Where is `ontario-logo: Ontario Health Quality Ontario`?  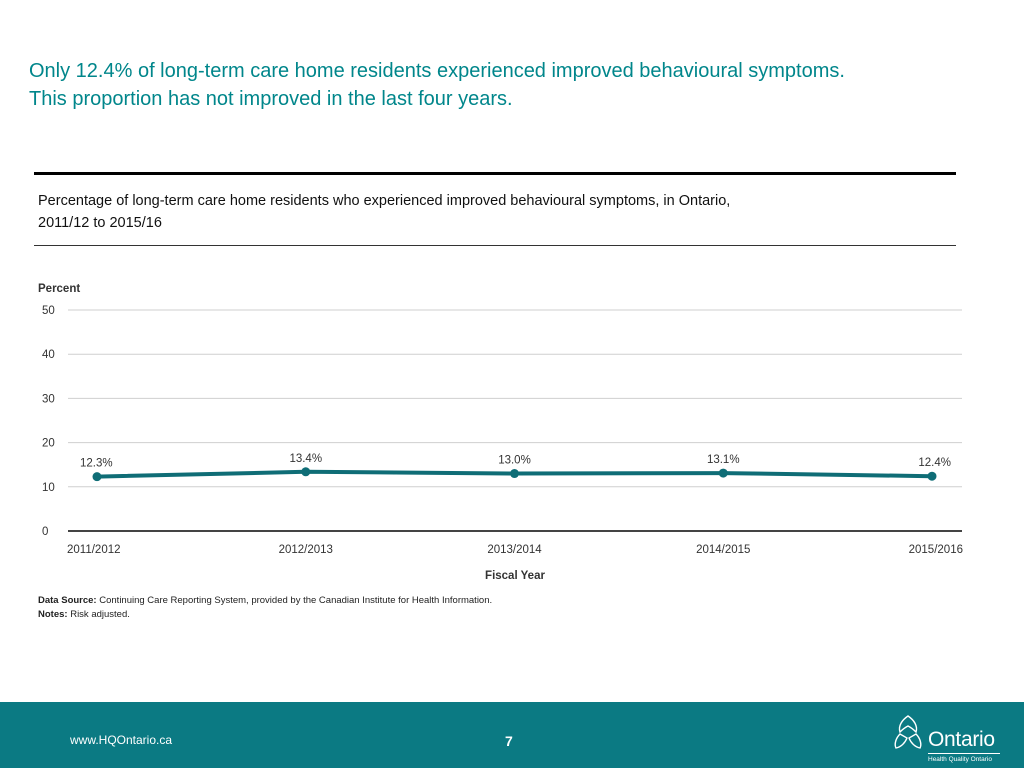
ontario-logo: Ontario Health Quality Ontario is located at coordinates (950, 738).